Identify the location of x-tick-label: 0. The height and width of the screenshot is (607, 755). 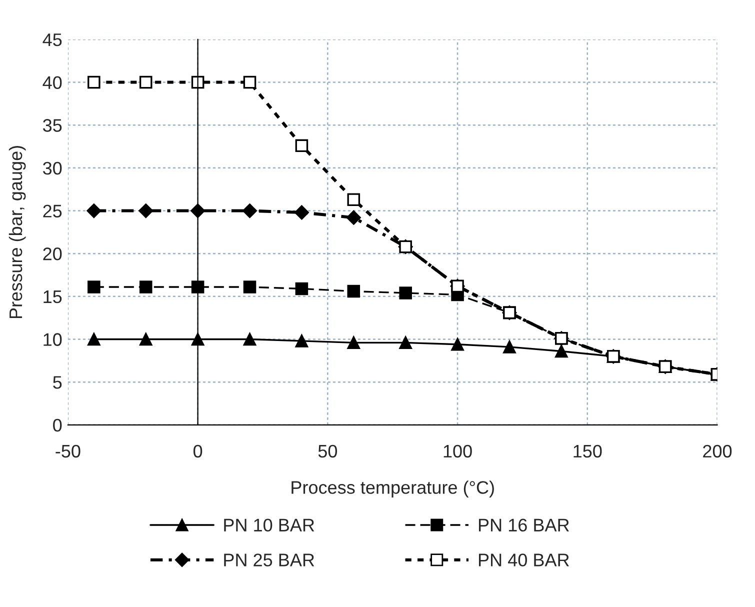
(197, 451).